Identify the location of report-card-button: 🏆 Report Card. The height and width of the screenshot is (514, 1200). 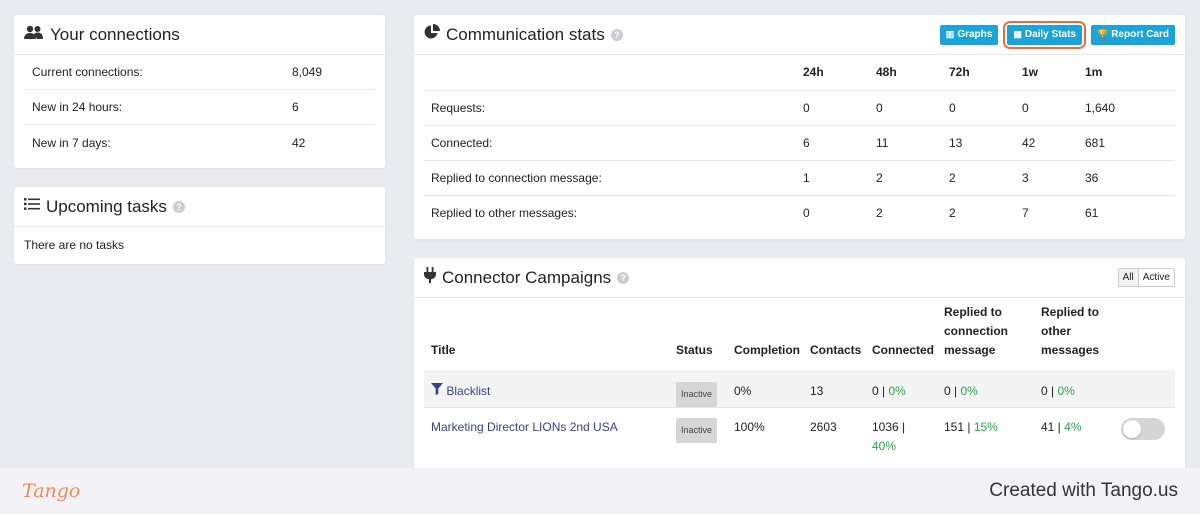
(1132, 34).